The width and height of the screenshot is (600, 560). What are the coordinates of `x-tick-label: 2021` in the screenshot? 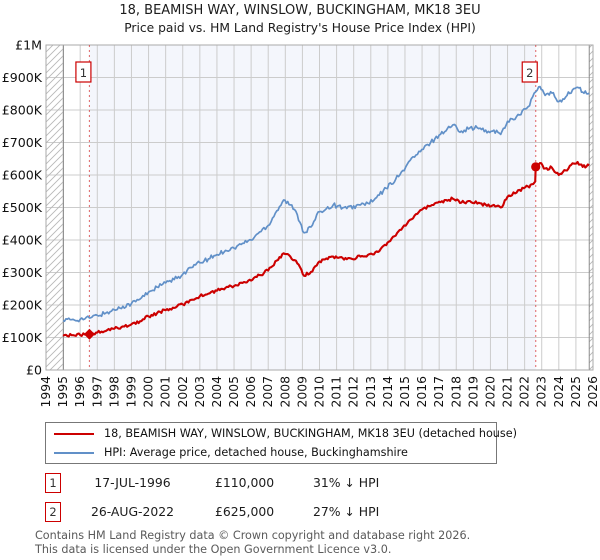 It's located at (507, 392).